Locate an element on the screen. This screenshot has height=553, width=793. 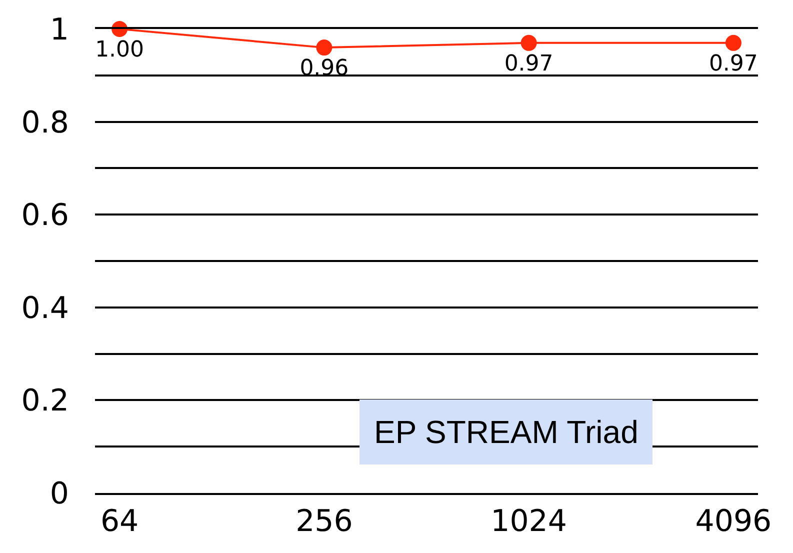
y-tick-label: 0.4 is located at coordinates (45, 308).